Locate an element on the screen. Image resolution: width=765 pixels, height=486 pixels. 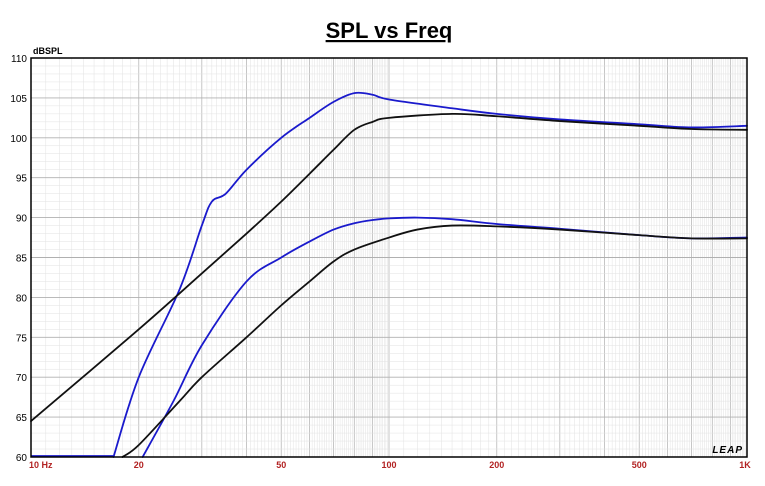
x-tick-label: 20 is located at coordinates (139, 465).